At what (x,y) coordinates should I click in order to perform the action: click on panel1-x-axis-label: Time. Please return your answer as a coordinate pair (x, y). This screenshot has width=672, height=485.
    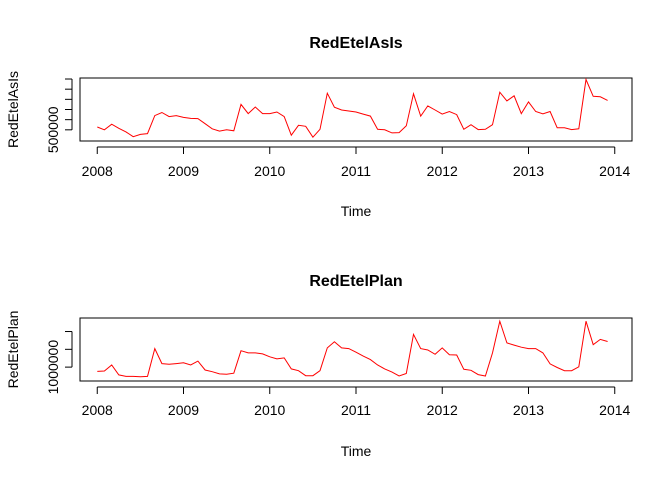
    Looking at the image, I should click on (356, 211).